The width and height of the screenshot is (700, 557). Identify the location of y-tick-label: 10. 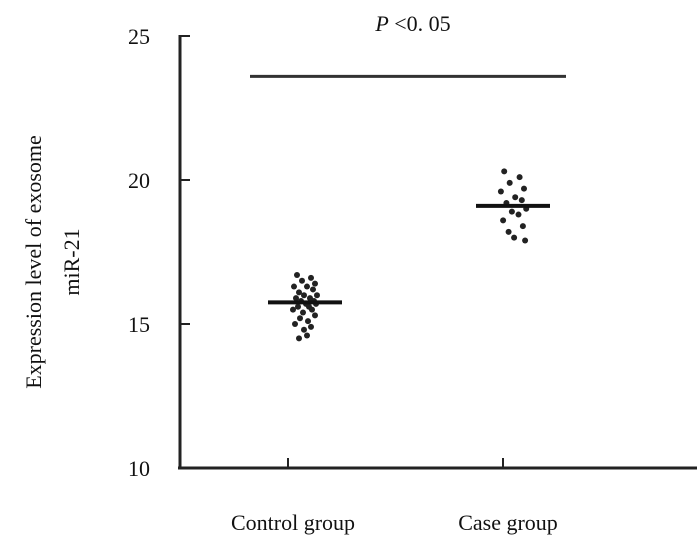
(139, 468).